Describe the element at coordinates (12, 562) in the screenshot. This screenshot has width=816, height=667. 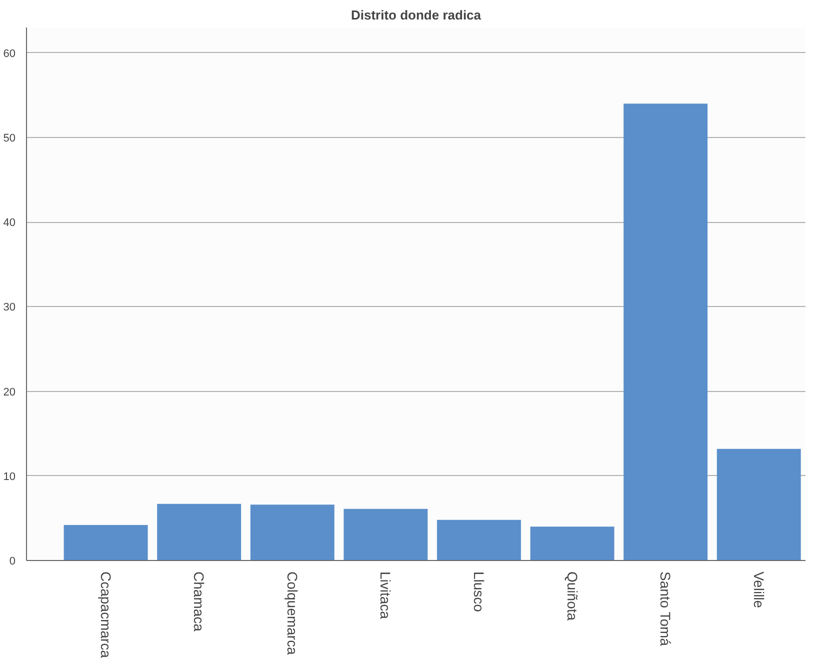
I see `y-tick-label: 0` at that location.